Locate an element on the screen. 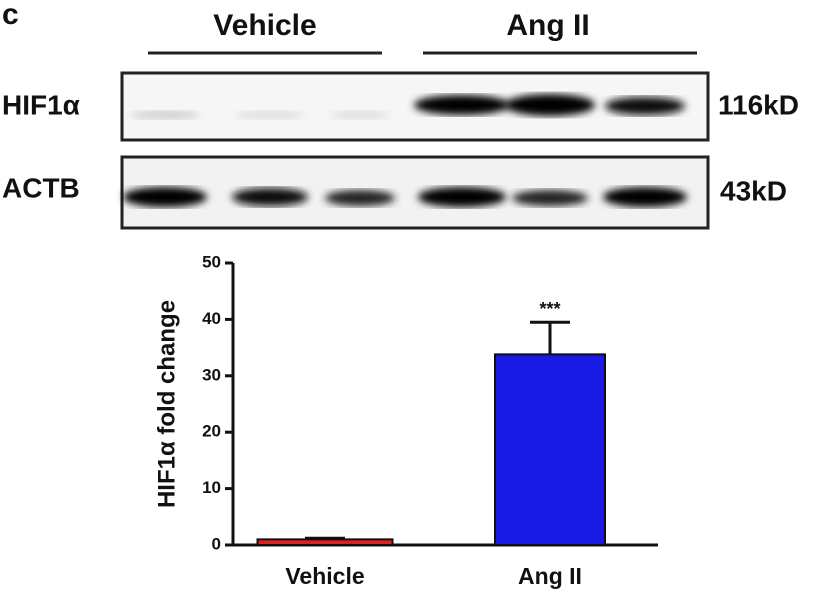 This screenshot has height=592, width=824. y-tick-label: 10 is located at coordinates (211, 487).